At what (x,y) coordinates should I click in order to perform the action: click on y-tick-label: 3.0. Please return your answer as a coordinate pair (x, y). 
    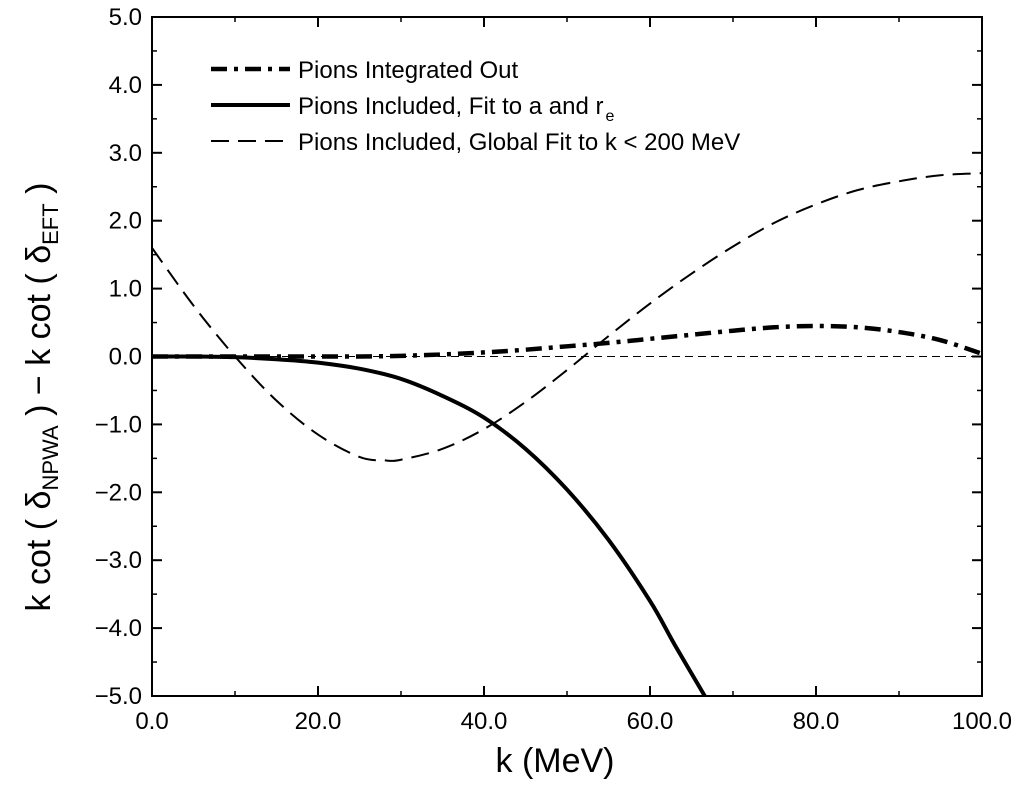
    Looking at the image, I should click on (125, 153).